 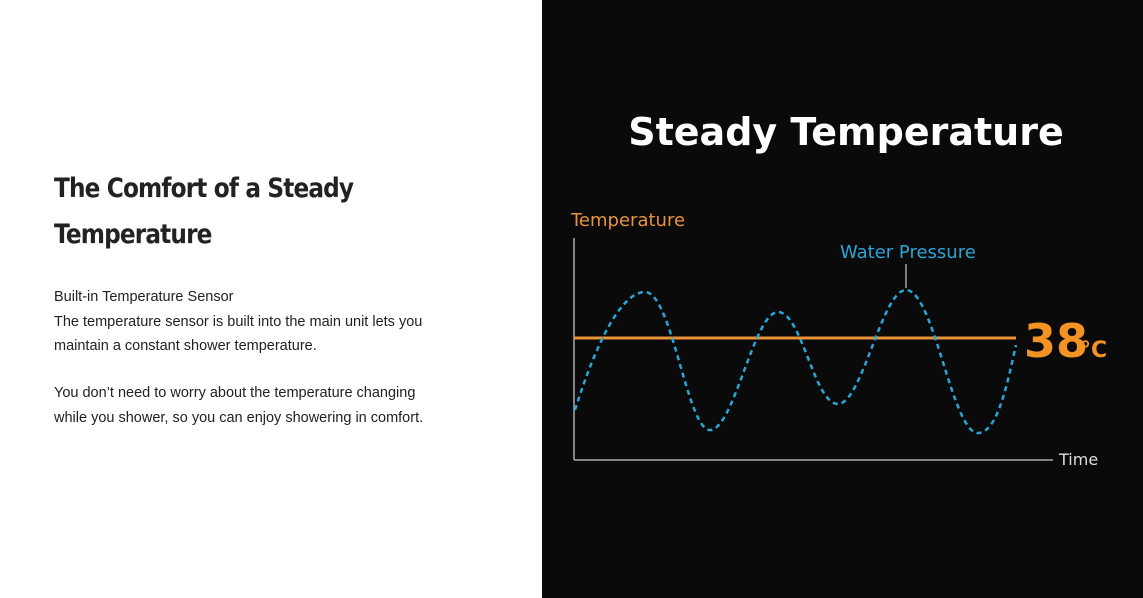 What do you see at coordinates (1093, 350) in the screenshot?
I see `temperature-unit: °C` at bounding box center [1093, 350].